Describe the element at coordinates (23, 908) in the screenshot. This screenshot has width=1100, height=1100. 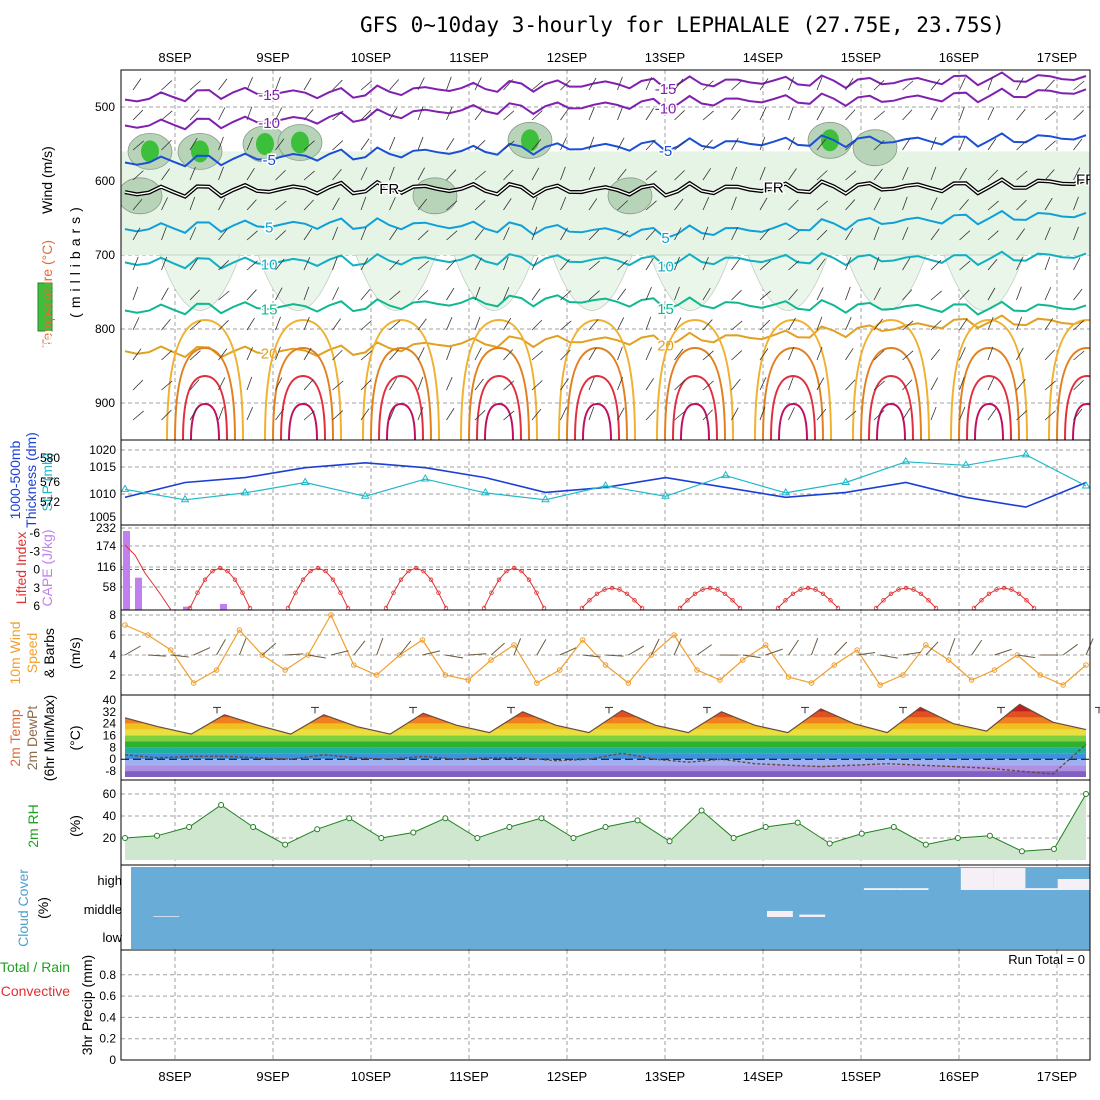
I see `cloud-label: Cloud Cover` at that location.